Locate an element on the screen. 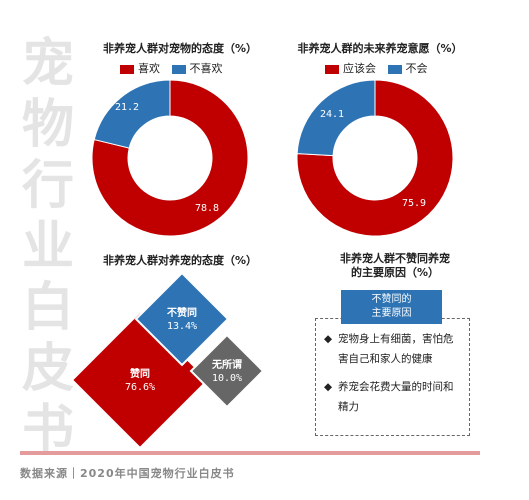  reason-item: ◆ 宠物身上有细菌，害怕危害自己和家人的健康 is located at coordinates (393, 349).